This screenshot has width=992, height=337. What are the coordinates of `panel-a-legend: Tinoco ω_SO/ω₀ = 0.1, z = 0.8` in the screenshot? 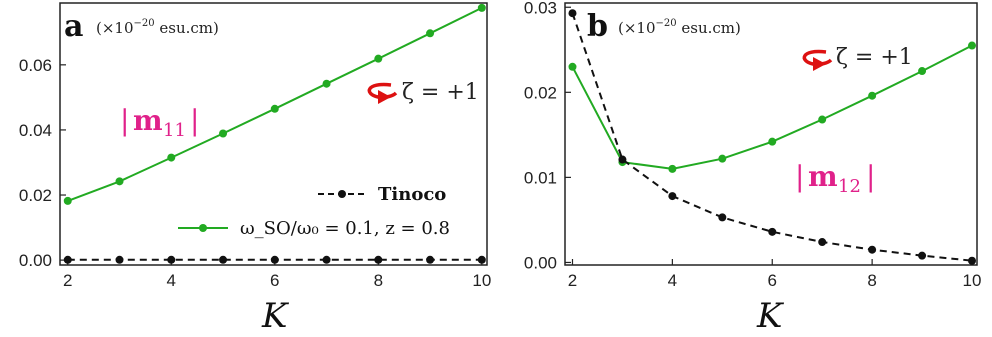 It's located at (314, 211).